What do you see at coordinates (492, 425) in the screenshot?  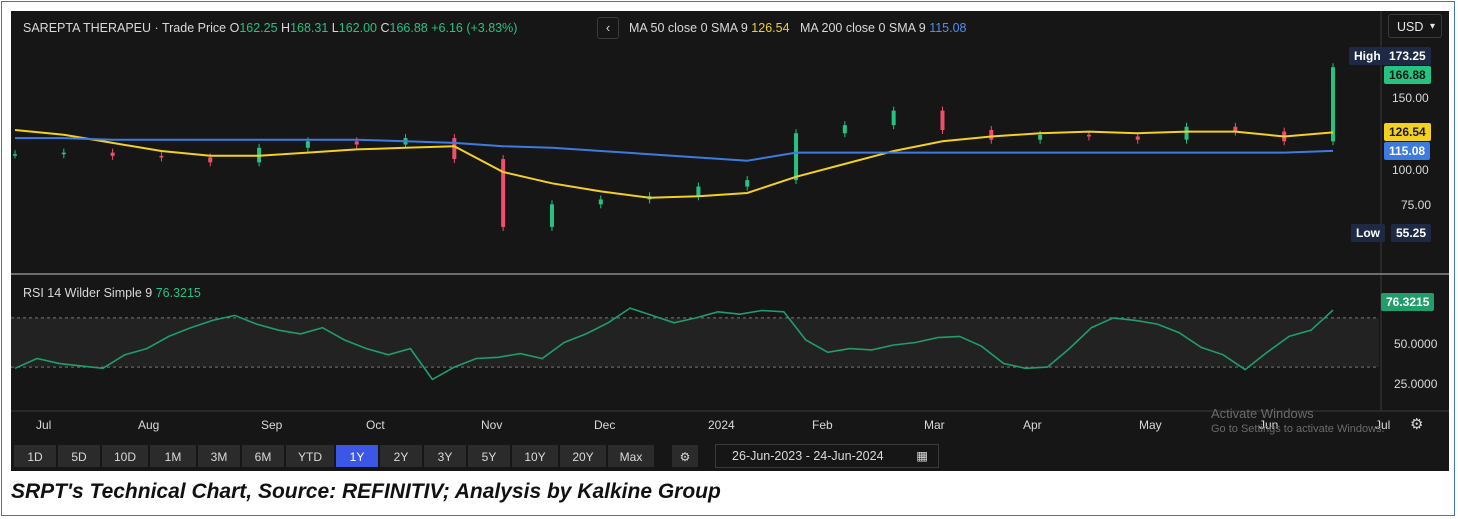 I see `time-tick: Nov` at bounding box center [492, 425].